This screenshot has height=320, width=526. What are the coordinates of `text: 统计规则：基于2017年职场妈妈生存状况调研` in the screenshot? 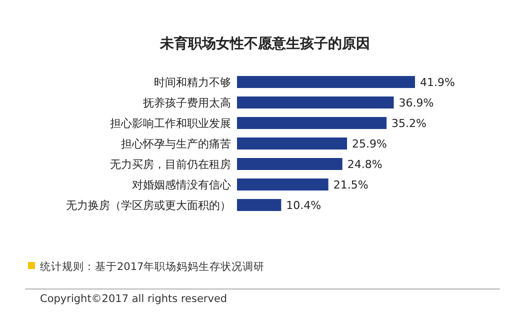 It's located at (152, 266).